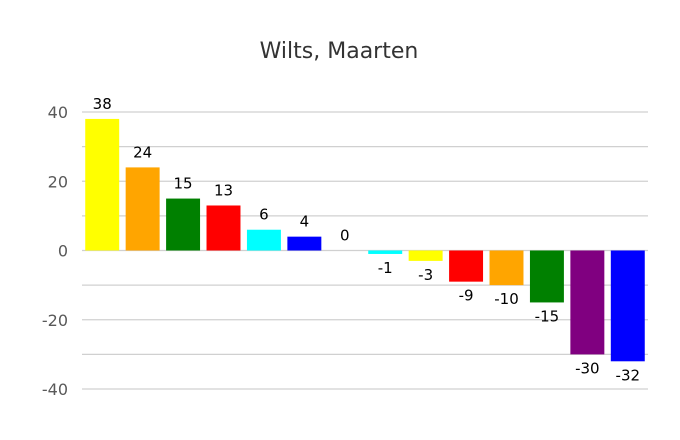  I want to click on data-label: -1, so click(385, 268).